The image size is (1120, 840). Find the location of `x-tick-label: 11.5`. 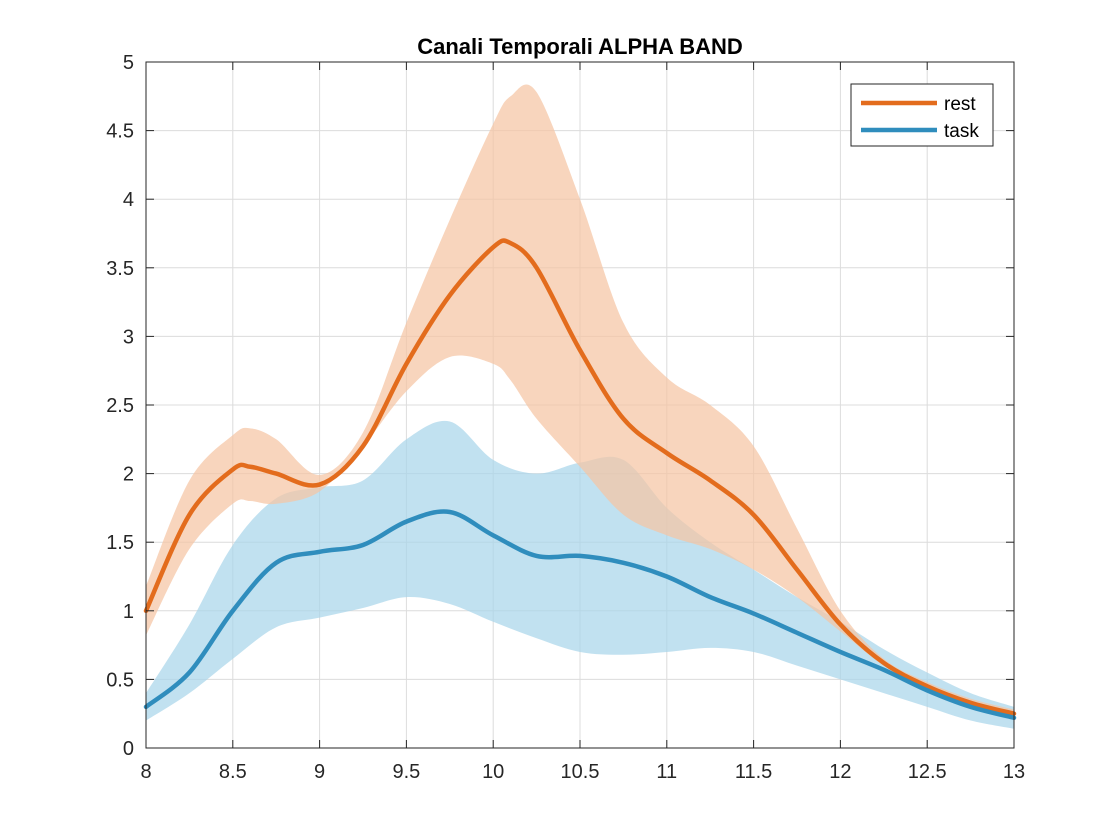

x-tick-label: 11.5 is located at coordinates (753, 772).